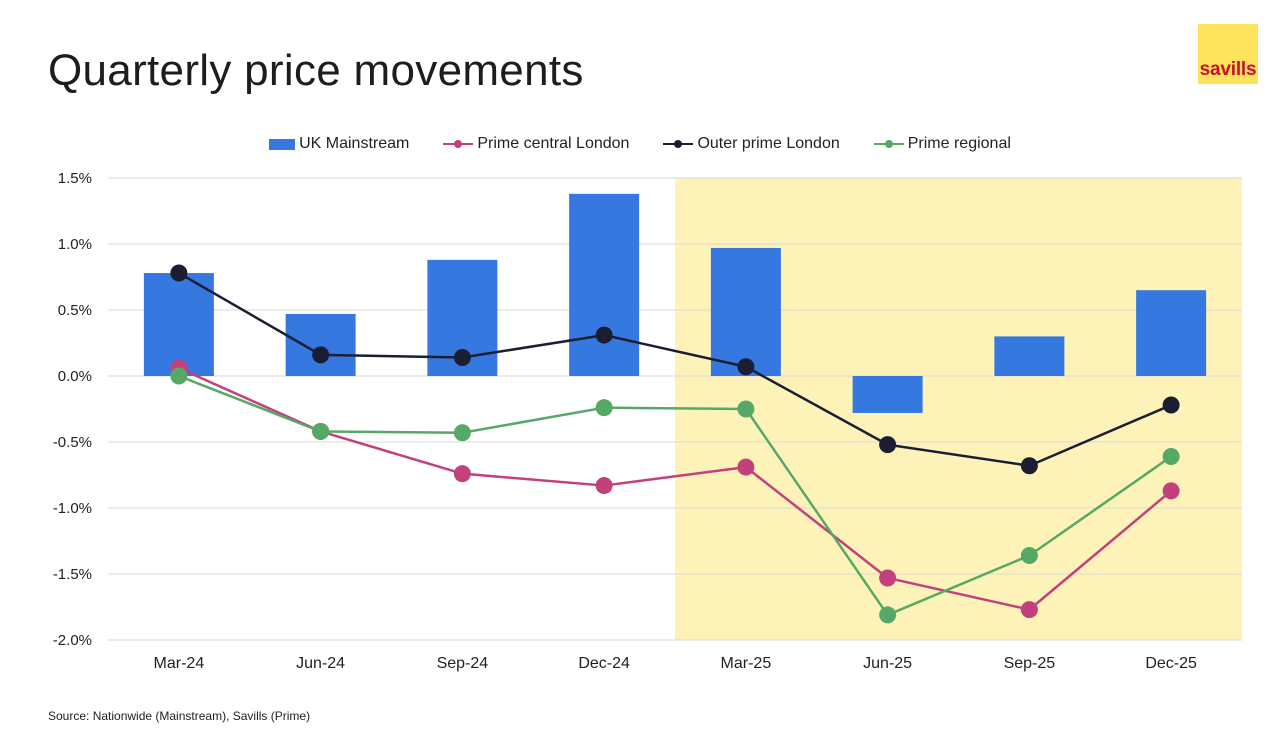 The image size is (1280, 736). I want to click on legend-label-prime-central-london: Prime central London, so click(553, 143).